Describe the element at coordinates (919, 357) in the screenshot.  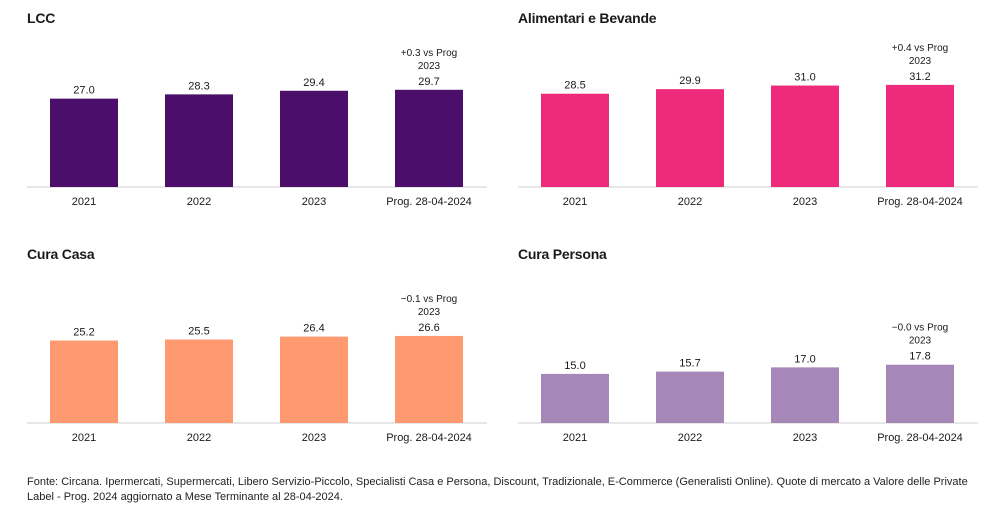
I see `value-label: 17.8` at that location.